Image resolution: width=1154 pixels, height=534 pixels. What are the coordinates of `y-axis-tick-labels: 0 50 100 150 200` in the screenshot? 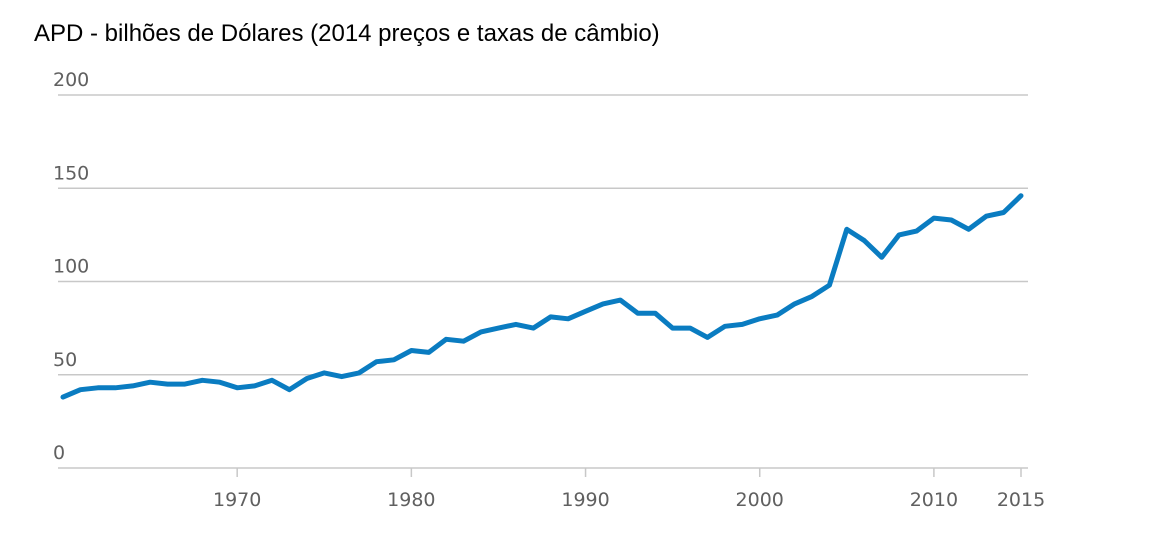 It's located at (71, 266).